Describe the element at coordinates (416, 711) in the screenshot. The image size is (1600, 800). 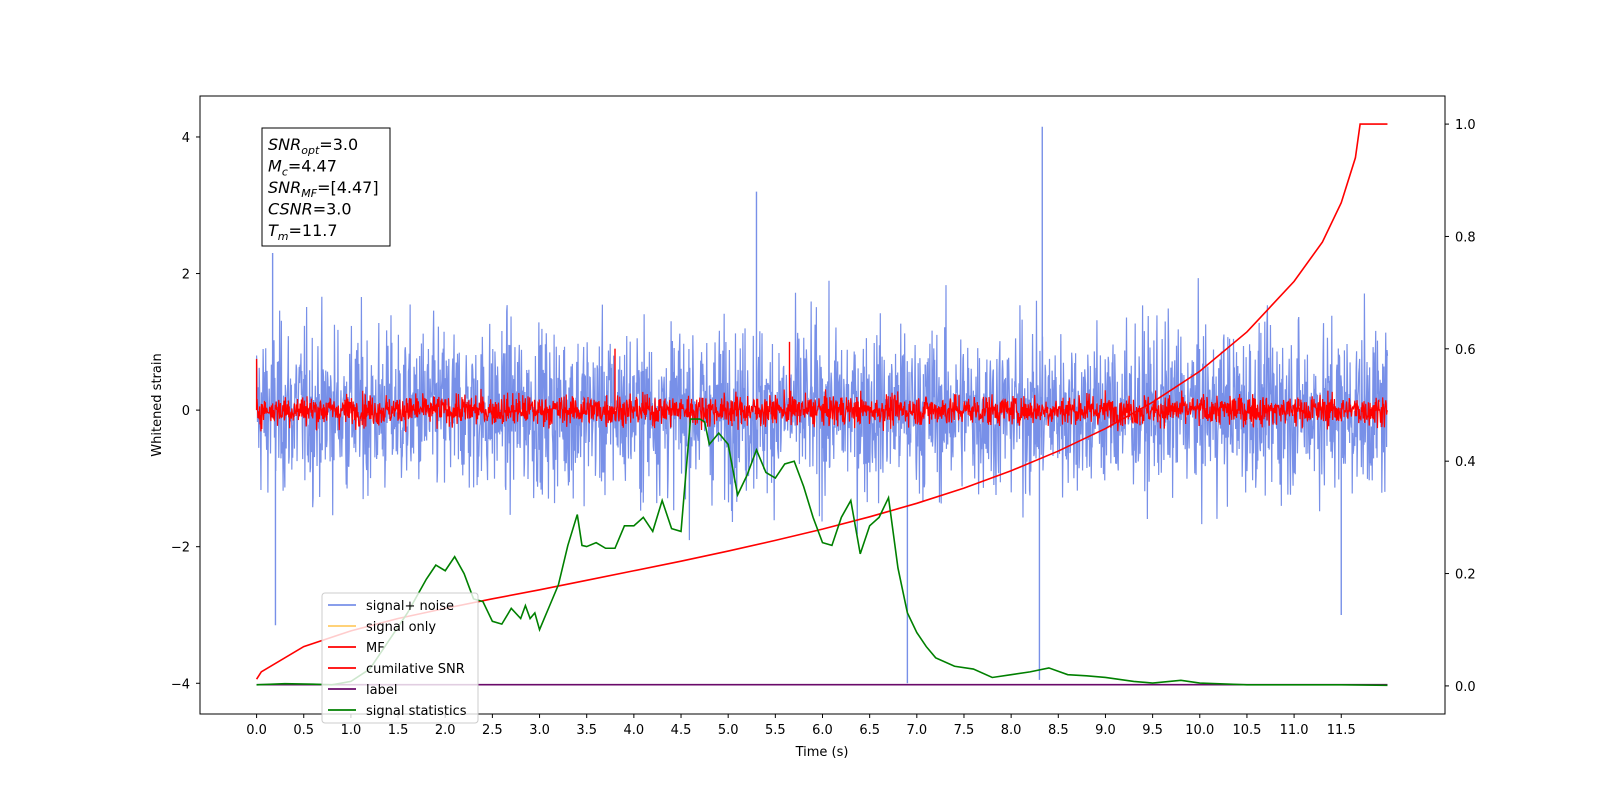
I see `legend-label-5: signal statistics` at that location.